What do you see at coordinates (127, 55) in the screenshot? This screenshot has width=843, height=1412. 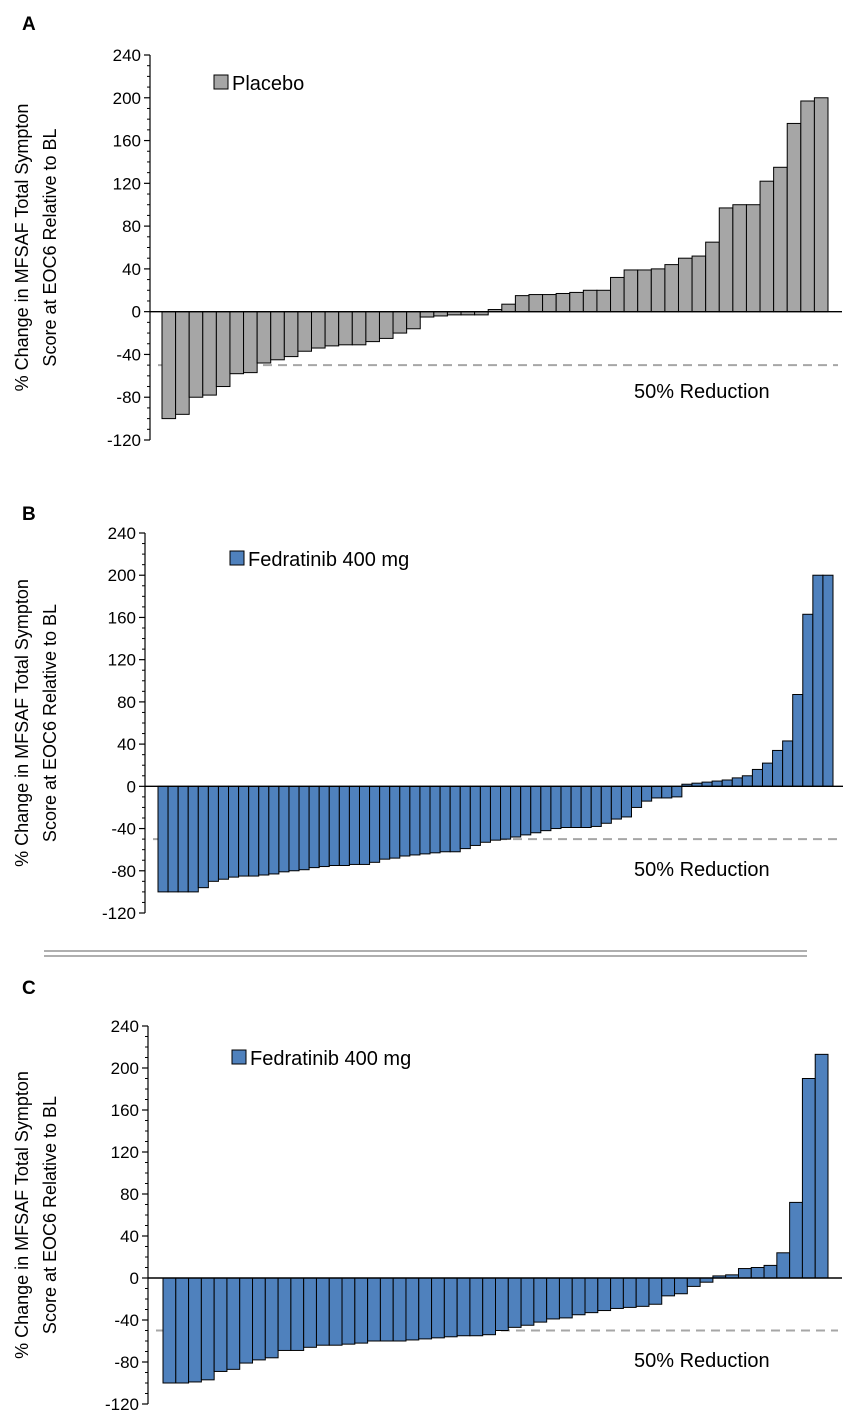 I see `y-tick-label: 240` at bounding box center [127, 55].